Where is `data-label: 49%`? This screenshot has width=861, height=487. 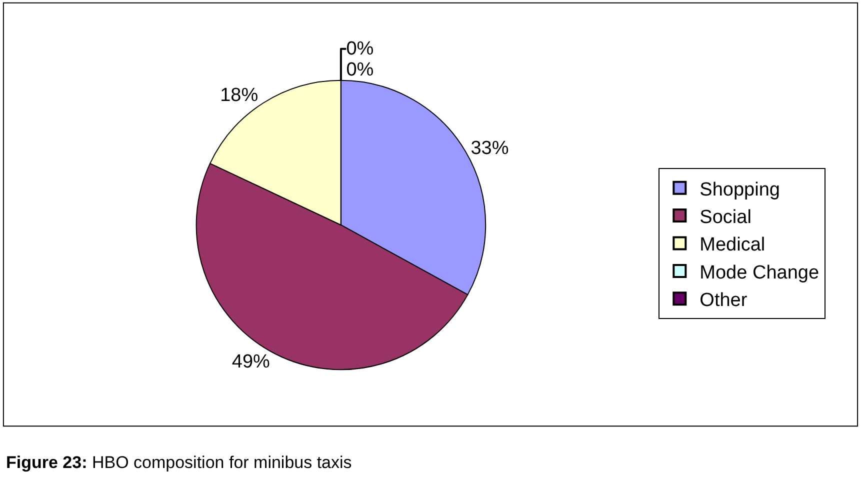 data-label: 49% is located at coordinates (251, 362).